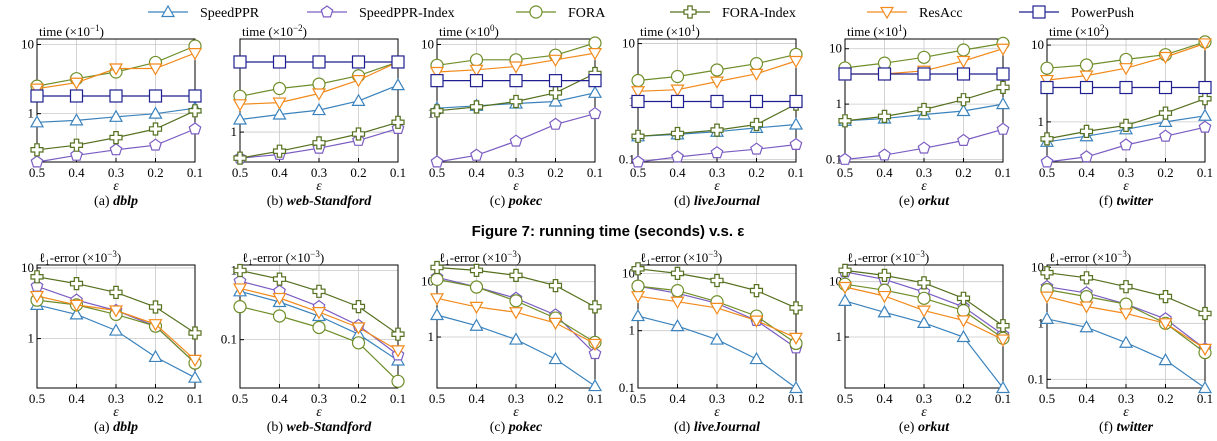  I want to click on y-tick-label: 1, so click(234, 131).